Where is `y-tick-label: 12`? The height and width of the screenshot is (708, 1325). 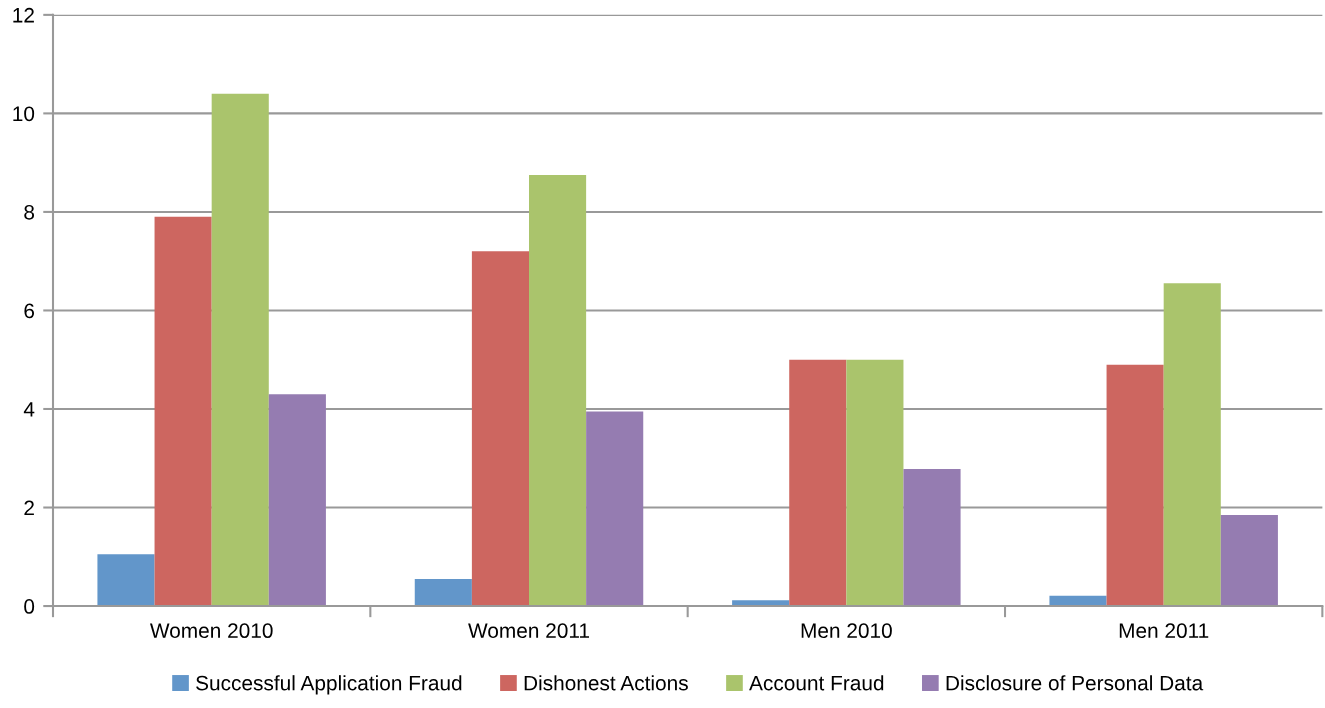
y-tick-label: 12 is located at coordinates (23, 15).